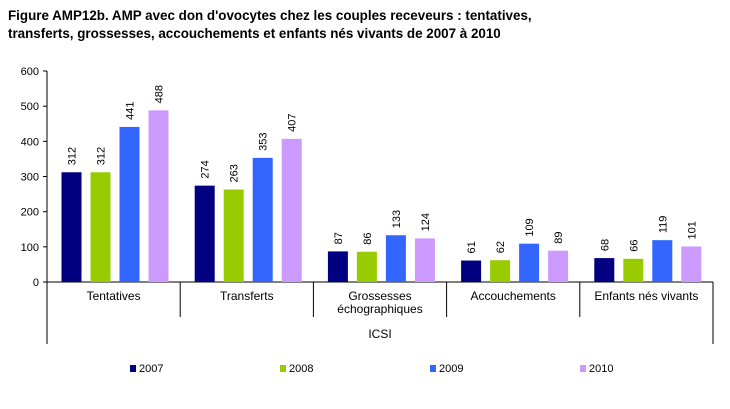 Image resolution: width=730 pixels, height=409 pixels. What do you see at coordinates (501, 247) in the screenshot?
I see `value-label: 62` at bounding box center [501, 247].